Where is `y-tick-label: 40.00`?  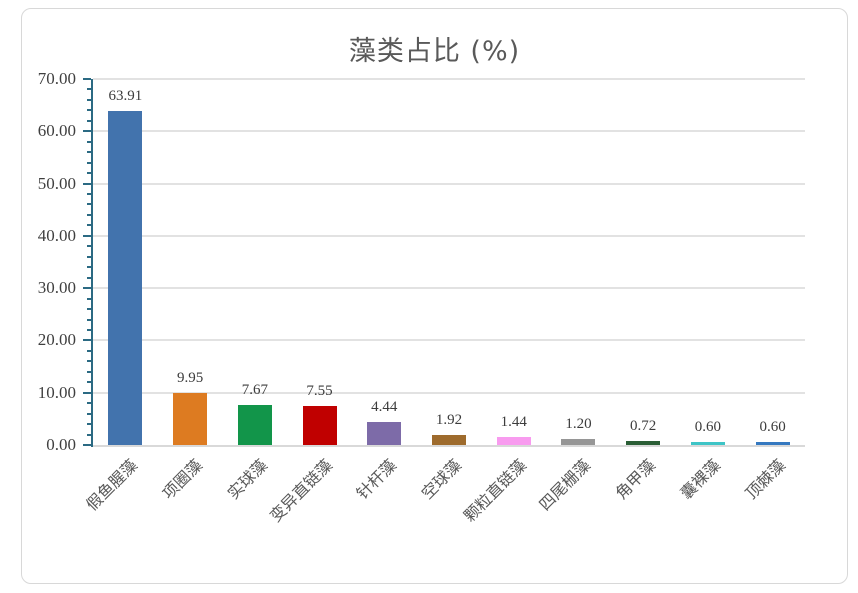
y-tick-label: 40.00 is located at coordinates (56, 235).